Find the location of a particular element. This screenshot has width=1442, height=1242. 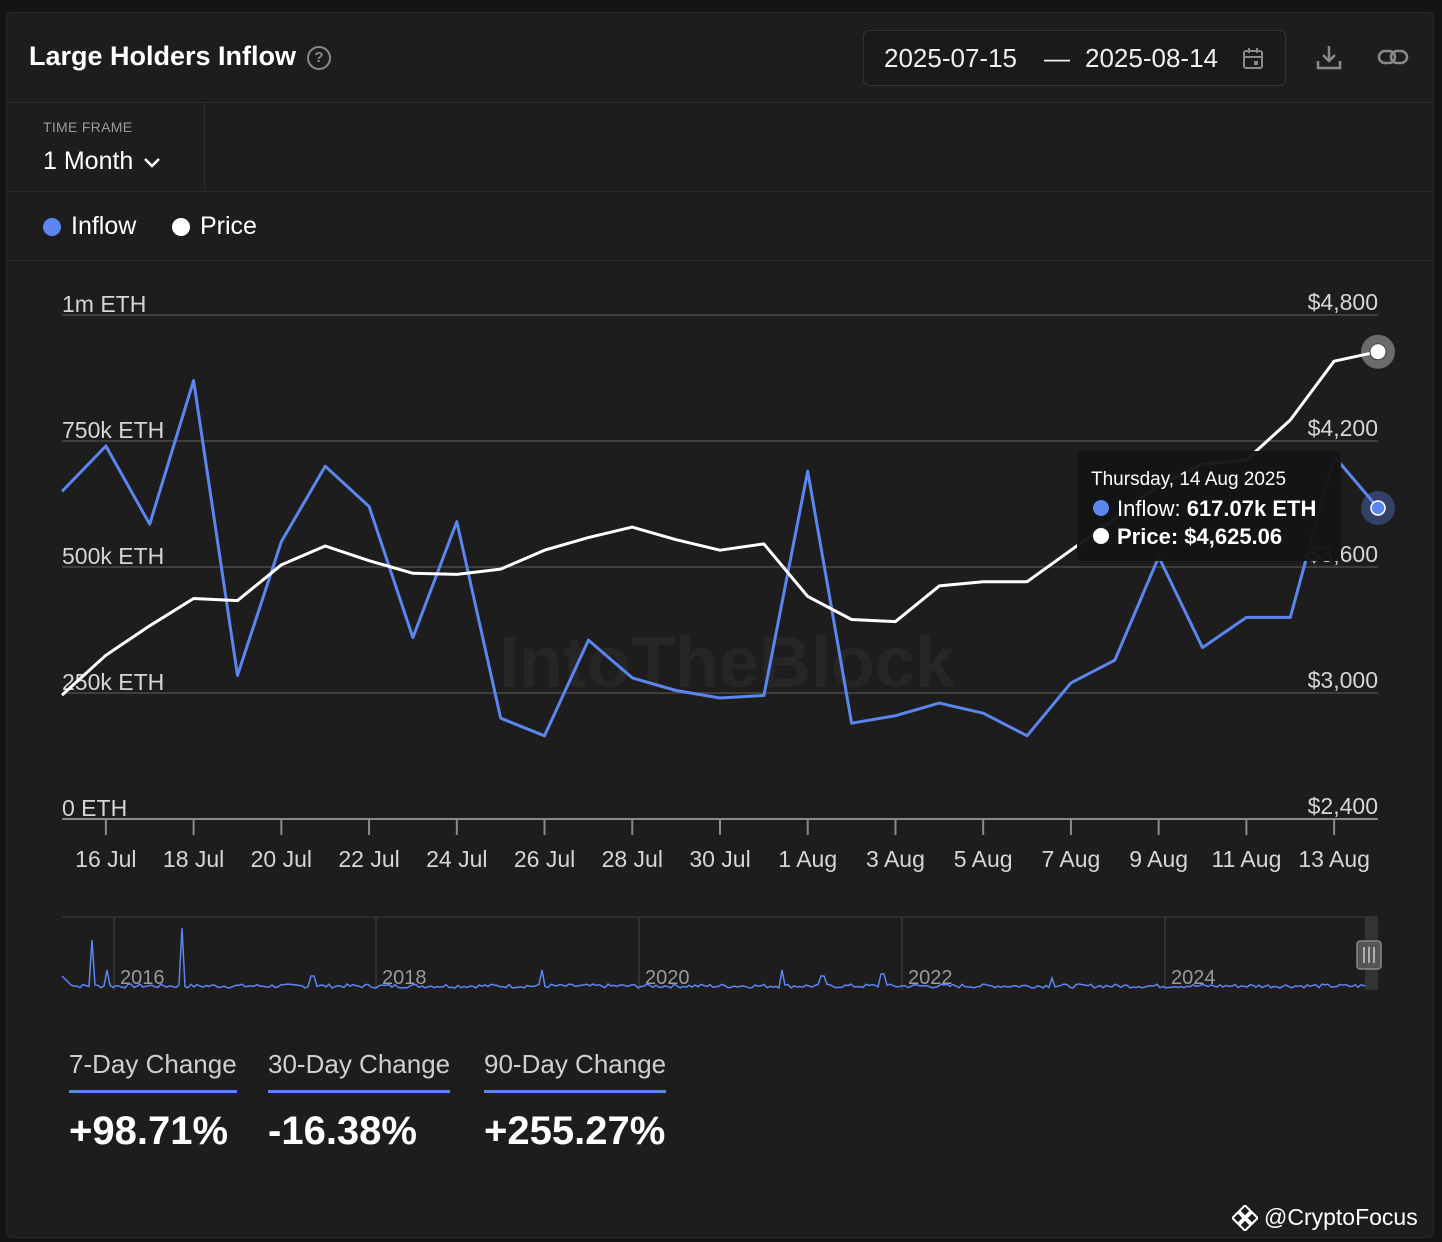

x-tick-label: 11 Aug is located at coordinates (1246, 859).